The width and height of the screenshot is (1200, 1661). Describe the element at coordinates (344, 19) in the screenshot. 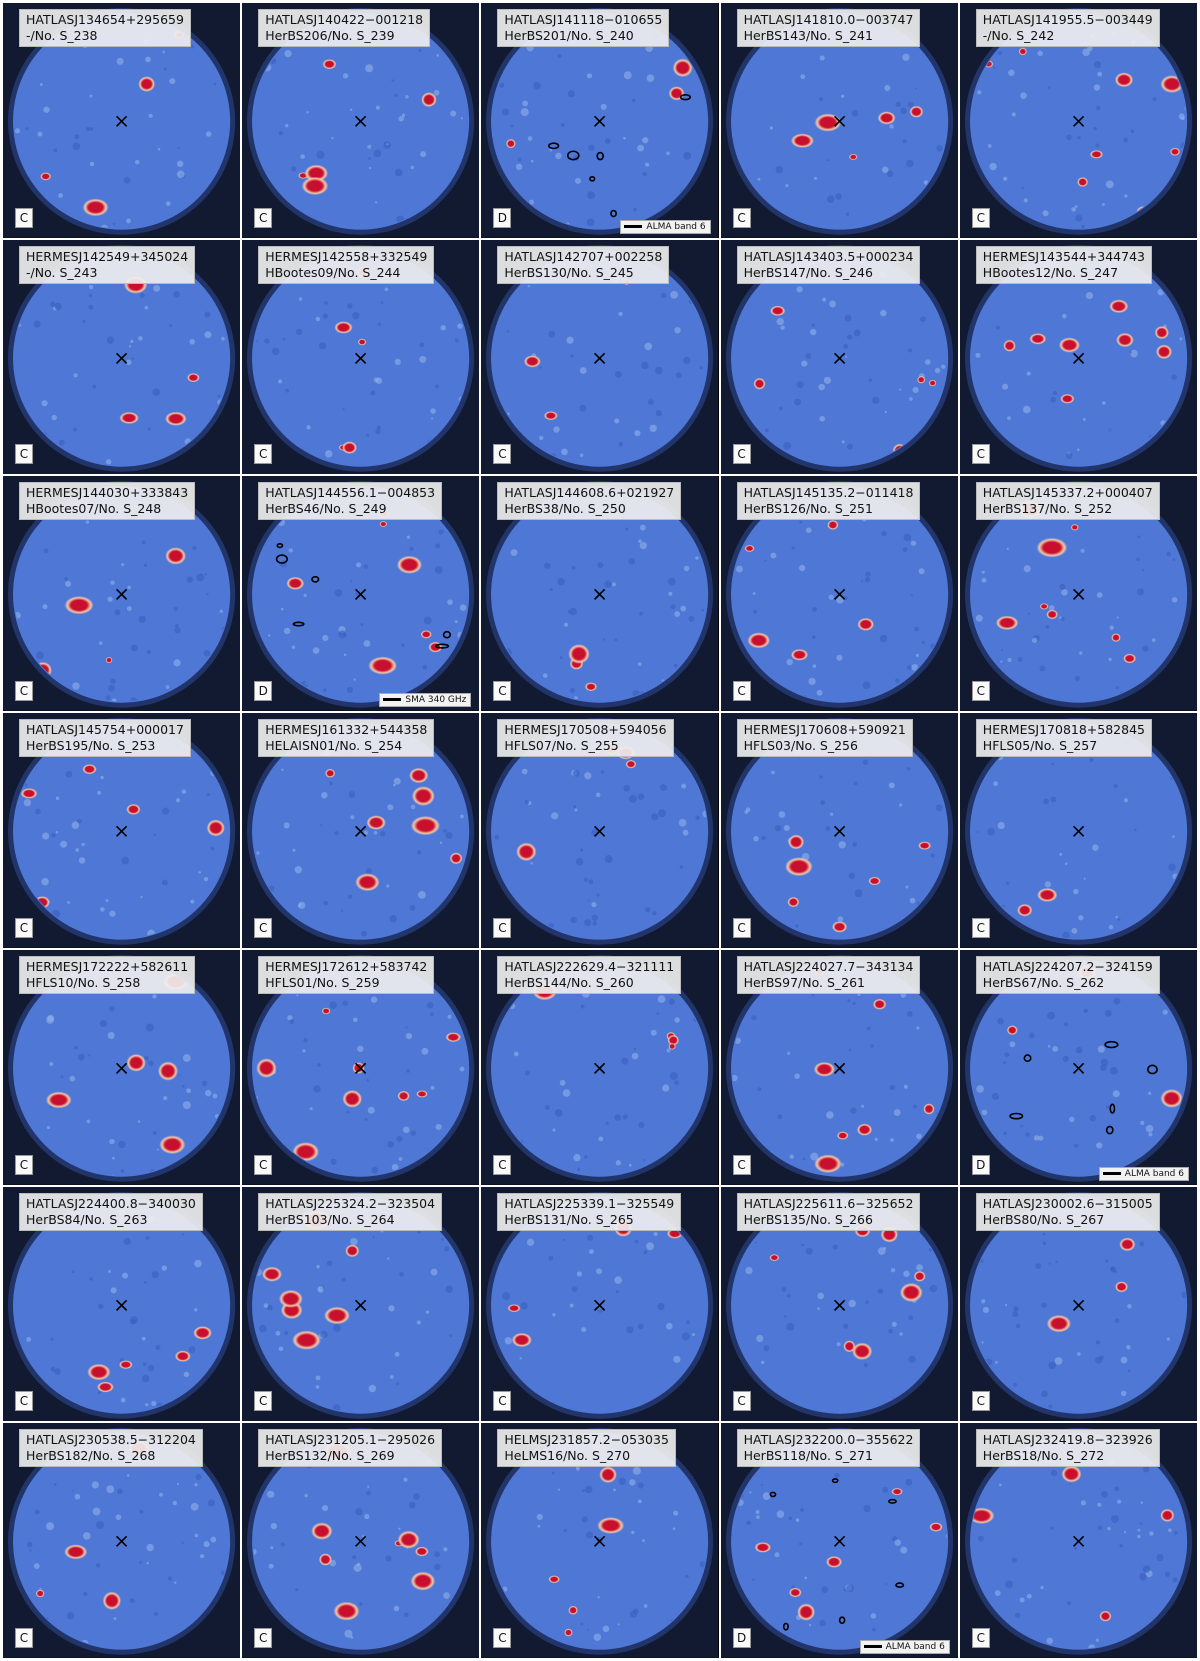

I see `source-id: HATLASJ140422−001218` at that location.